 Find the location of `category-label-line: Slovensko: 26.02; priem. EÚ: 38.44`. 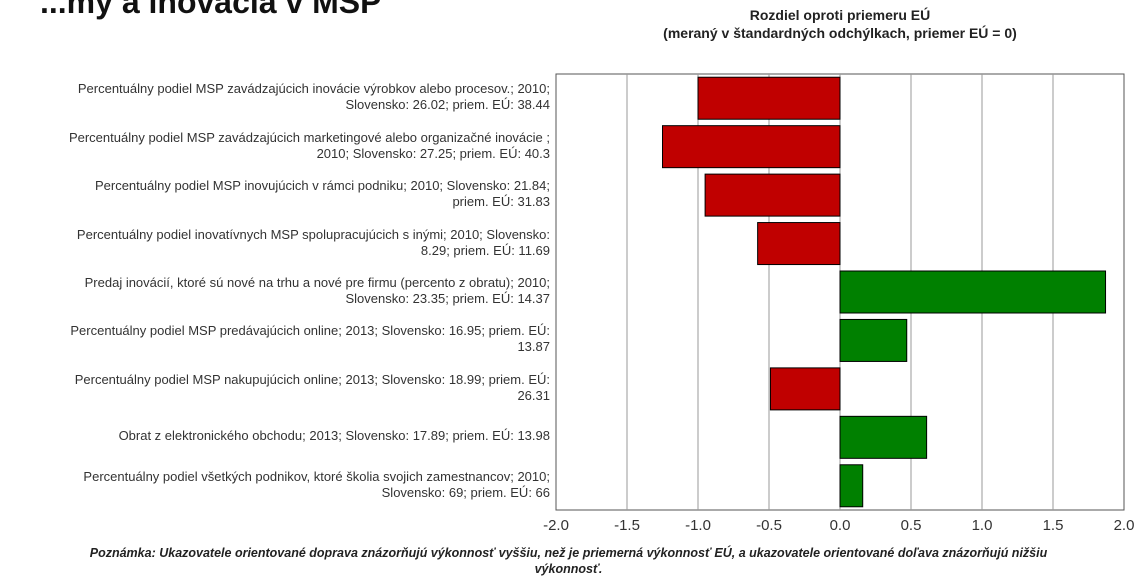

category-label-line: Slovensko: 26.02; priem. EÚ: 38.44 is located at coordinates (447, 105).